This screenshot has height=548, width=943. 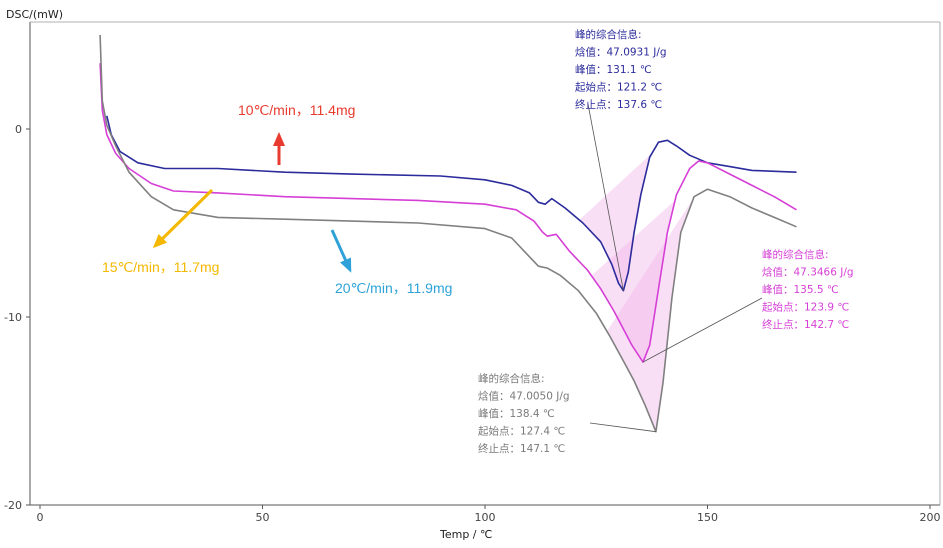 I want to click on peak-info-line: 焓值：47.0931 J/g, so click(x=621, y=52).